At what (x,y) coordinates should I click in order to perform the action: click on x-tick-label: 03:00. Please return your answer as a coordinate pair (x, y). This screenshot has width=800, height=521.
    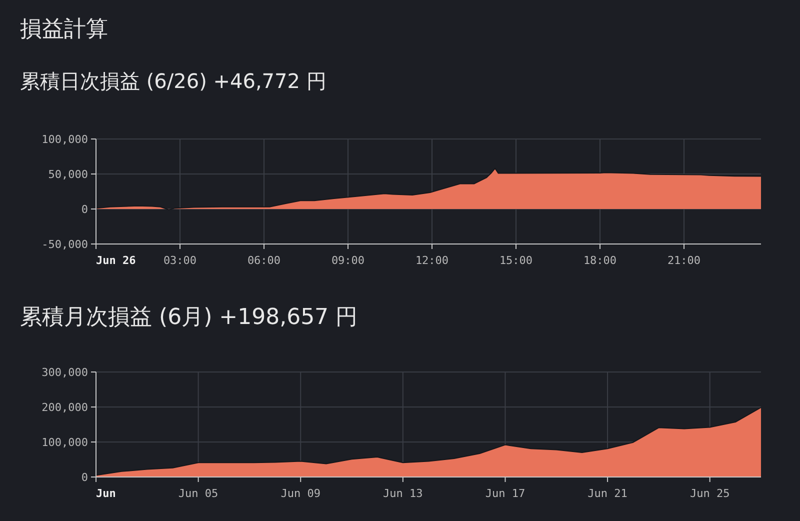
    Looking at the image, I should click on (180, 260).